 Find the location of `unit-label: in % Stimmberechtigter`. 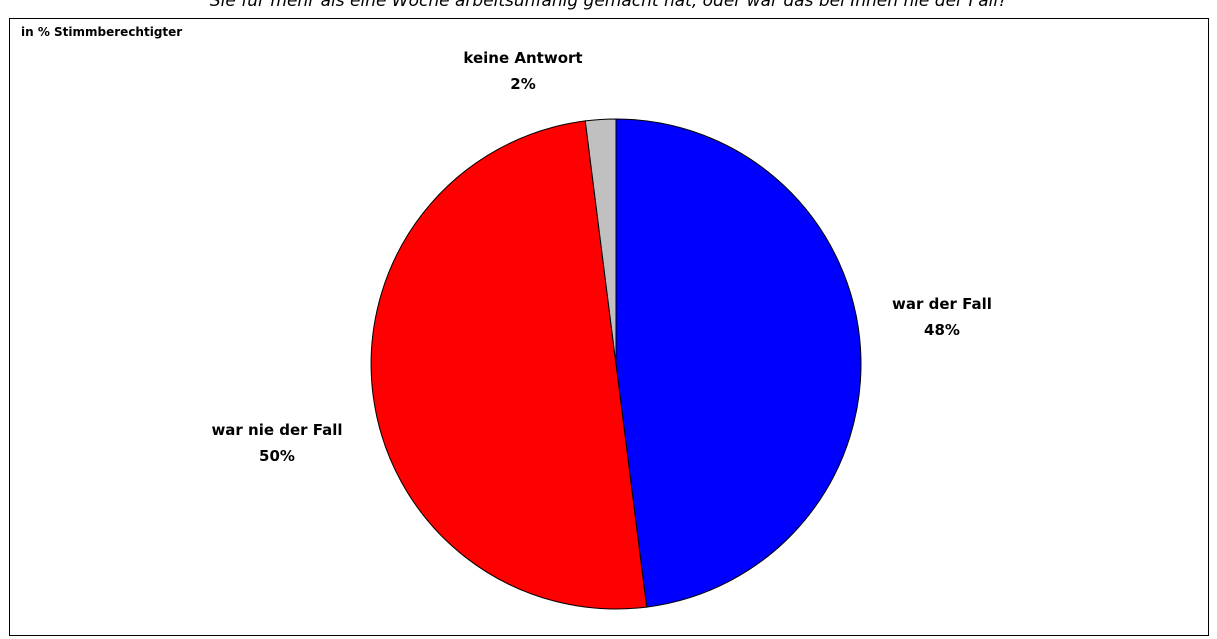

unit-label: in % Stimmberechtigter is located at coordinates (102, 32).